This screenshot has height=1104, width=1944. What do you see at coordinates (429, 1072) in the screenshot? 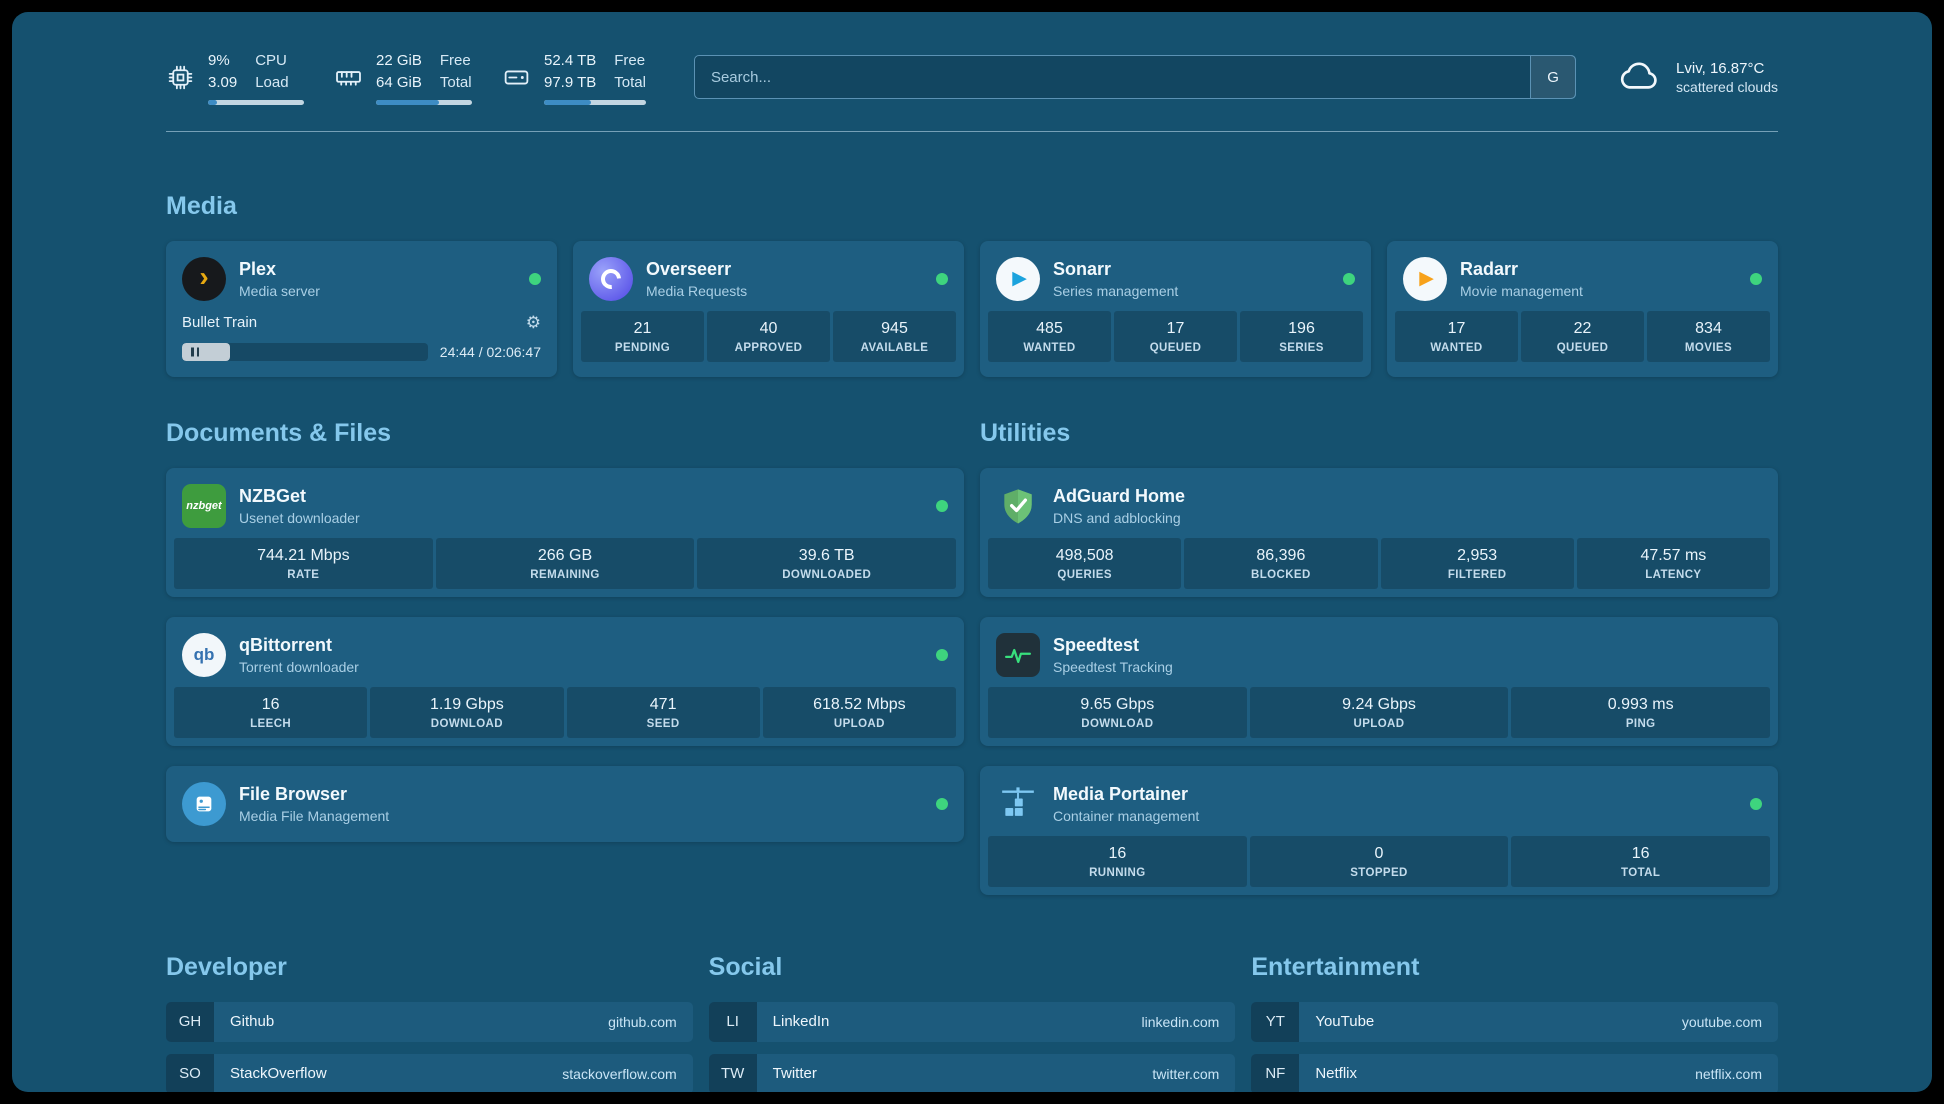
I see `bookmark-stackoverflow: SO StackOverflow stackoverflow.com` at bounding box center [429, 1072].